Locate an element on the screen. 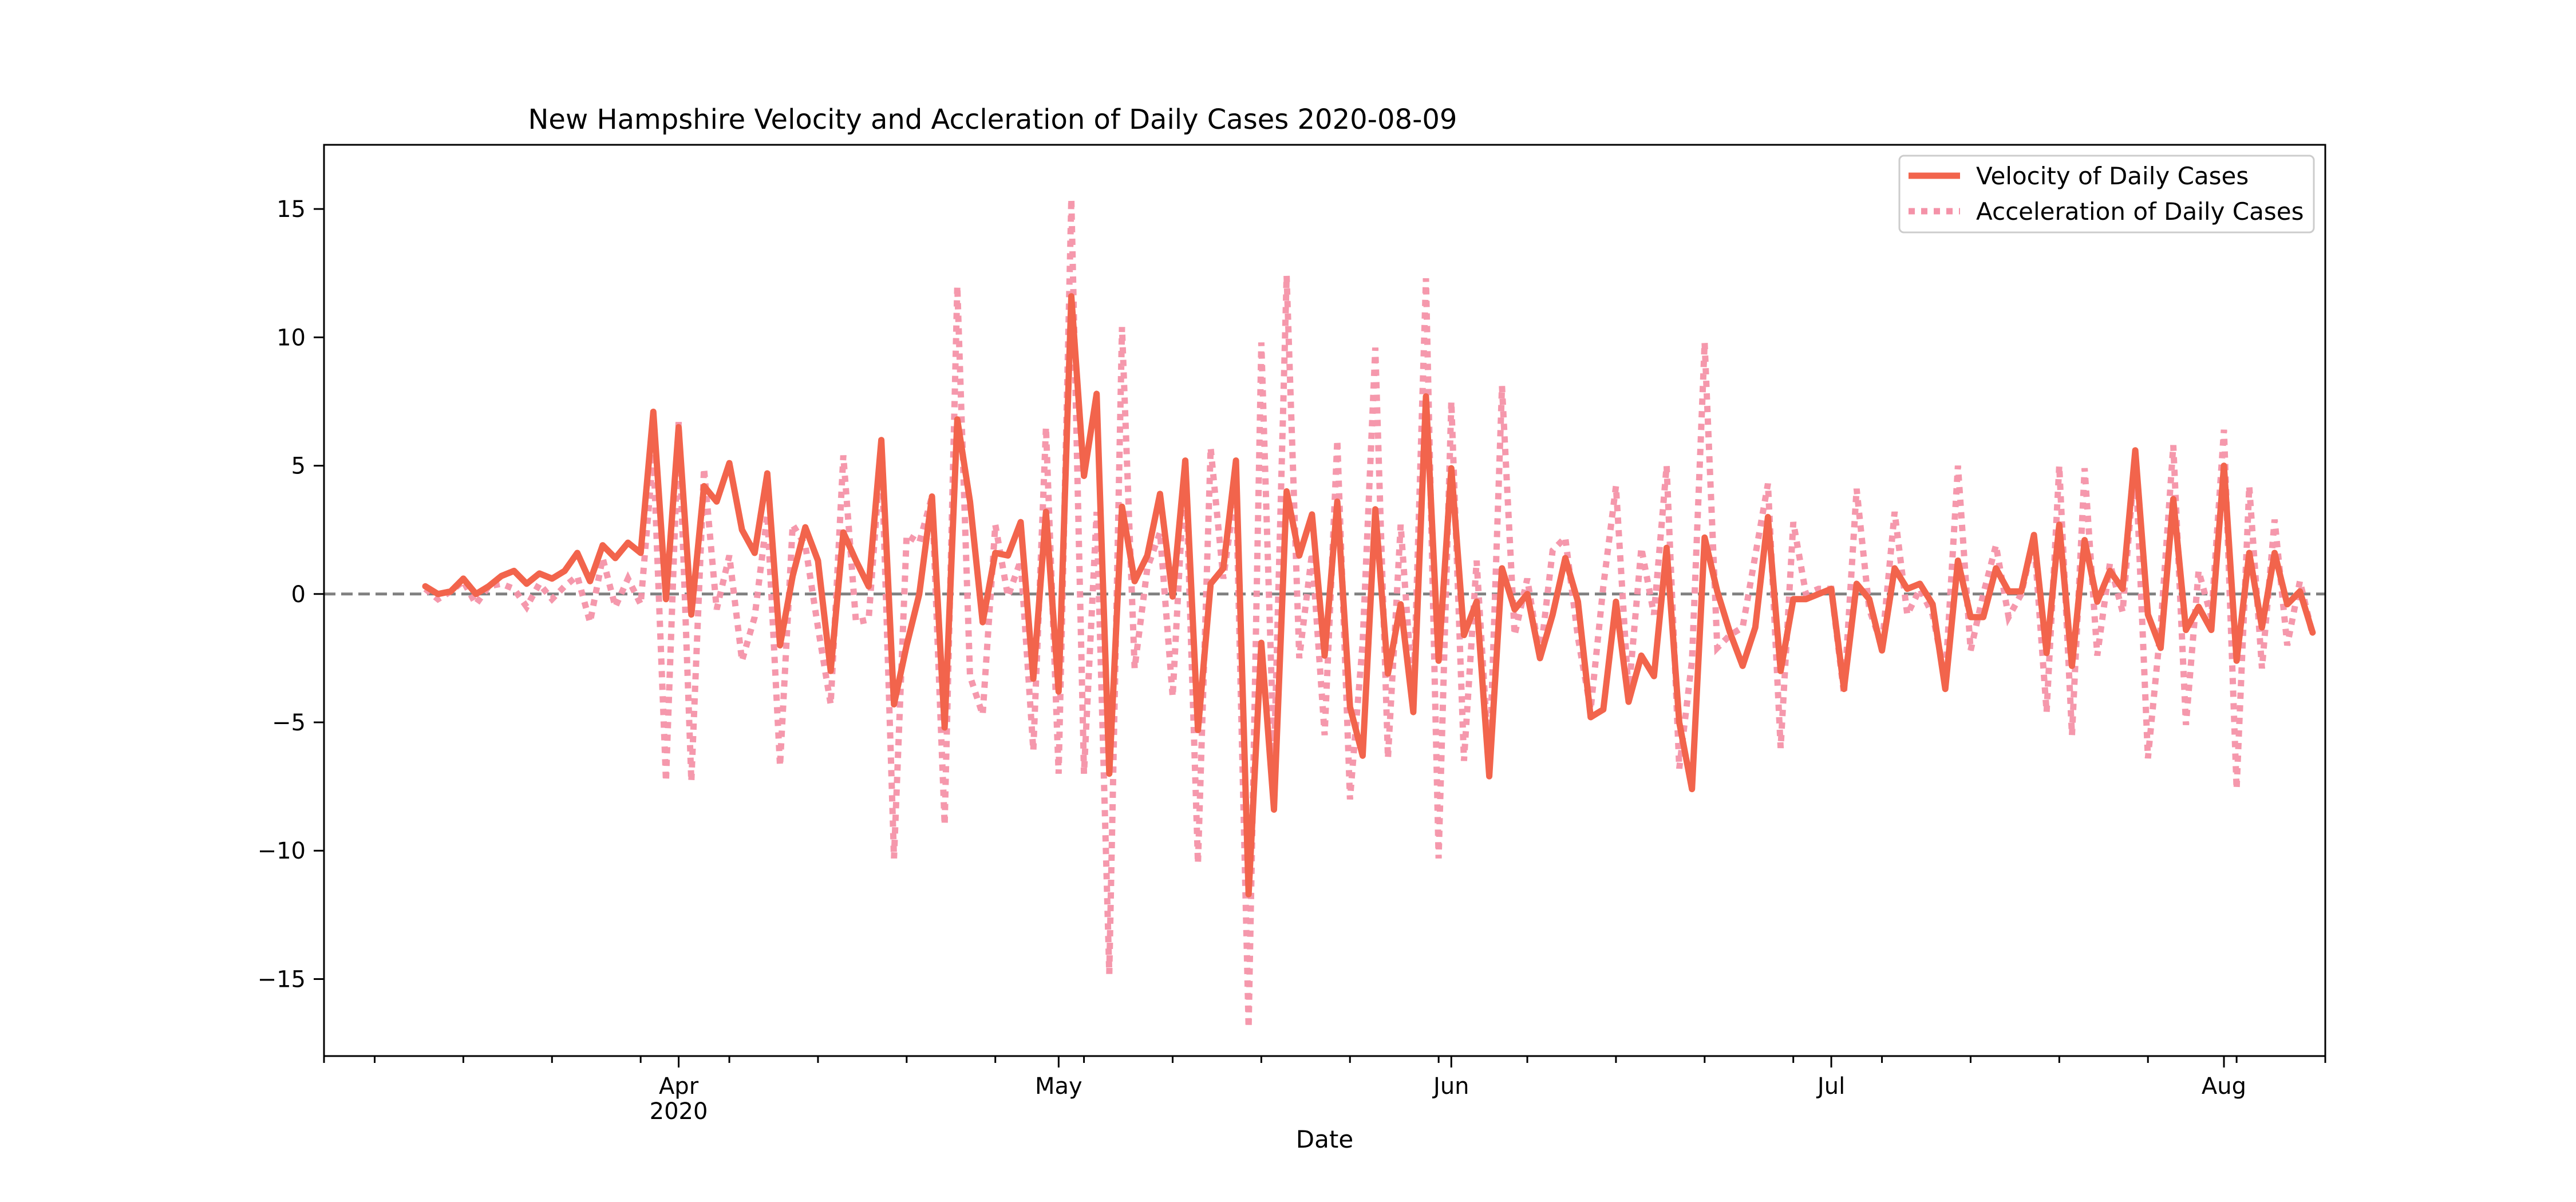  x-tick-label: May is located at coordinates (1058, 1086).